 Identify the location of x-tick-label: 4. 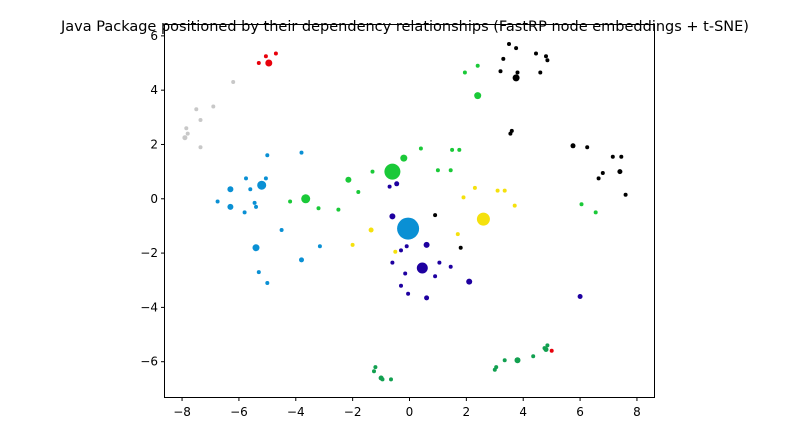
(523, 412).